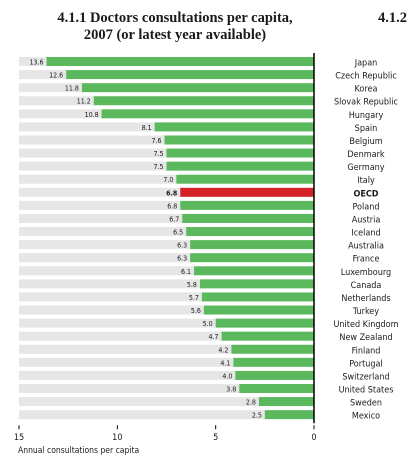 The height and width of the screenshot is (472, 418). I want to click on category-label: Korea, so click(366, 90).